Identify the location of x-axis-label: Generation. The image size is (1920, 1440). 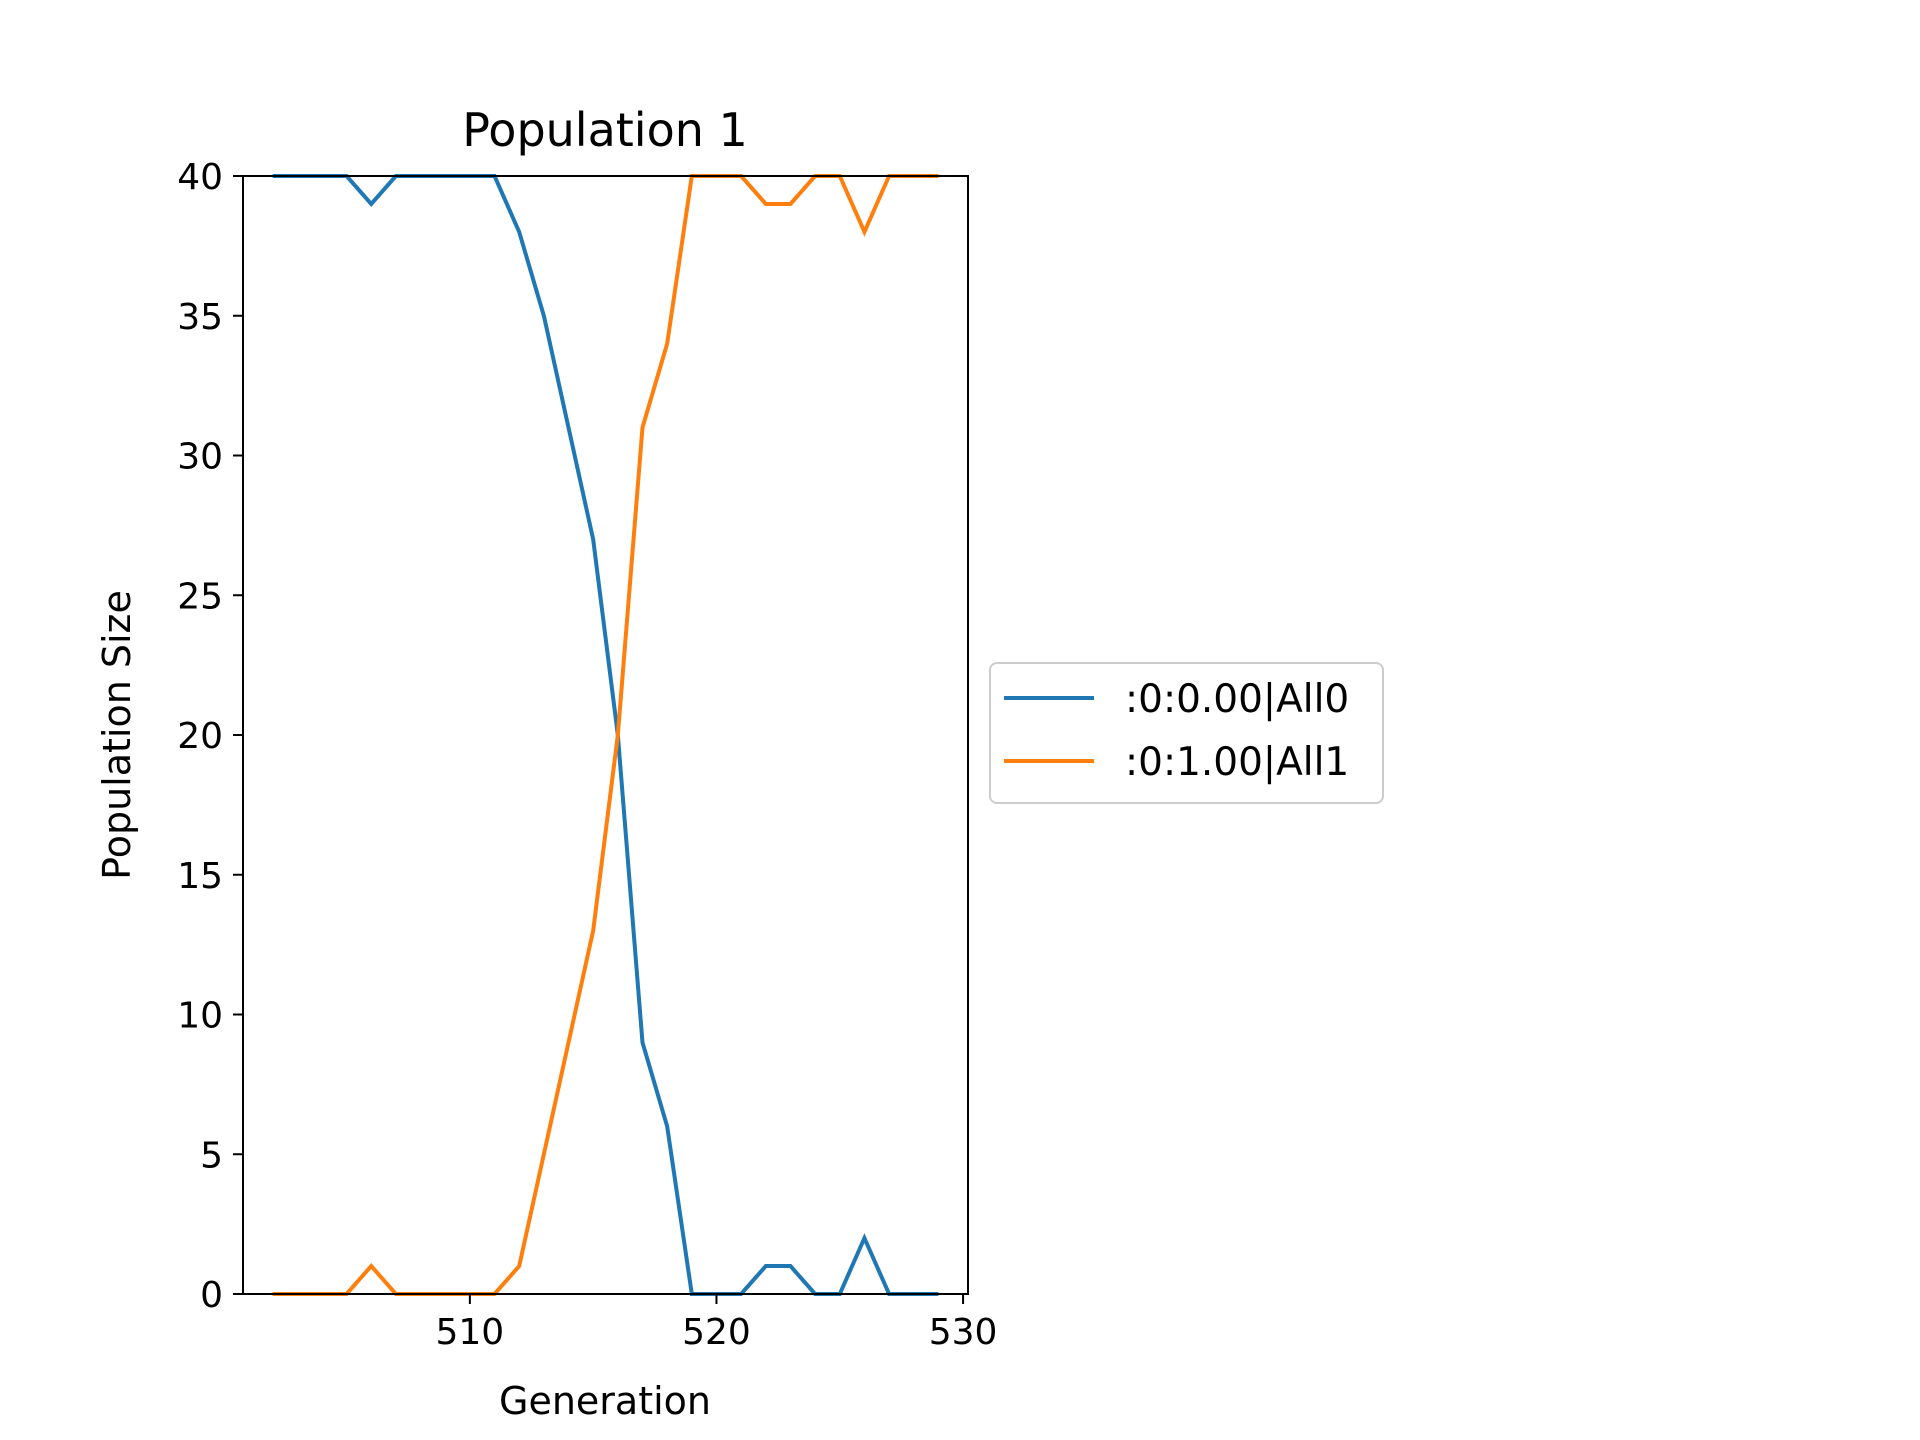
(605, 1401).